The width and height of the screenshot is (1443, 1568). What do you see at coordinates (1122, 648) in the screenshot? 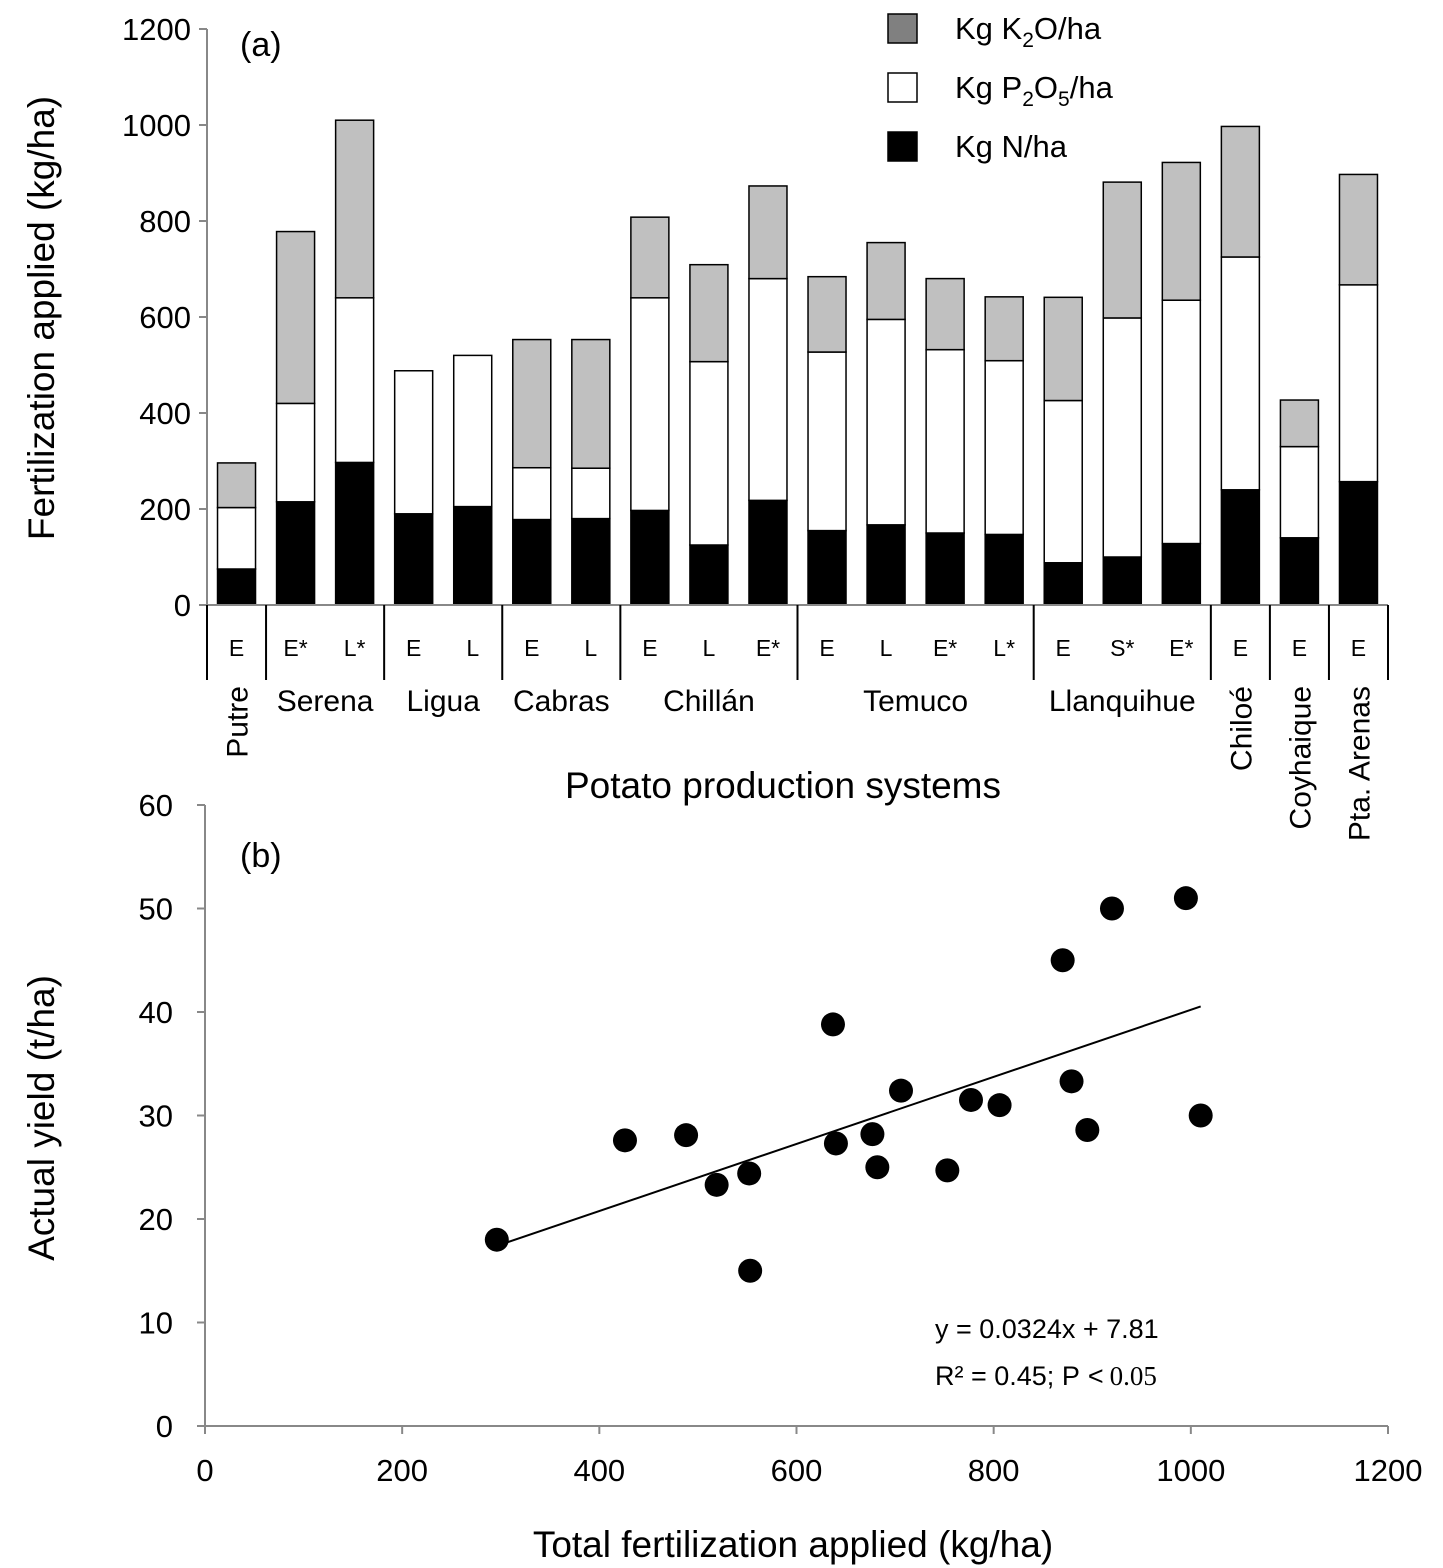
I see `system-label: S*` at bounding box center [1122, 648].